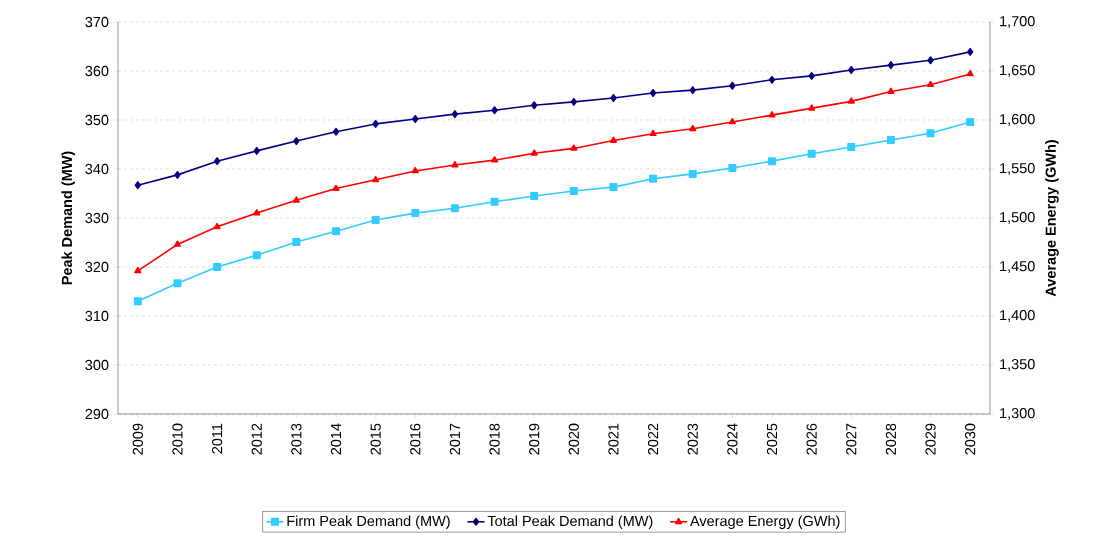  Describe the element at coordinates (613, 439) in the screenshot. I see `x-tick-label: 2021` at that location.